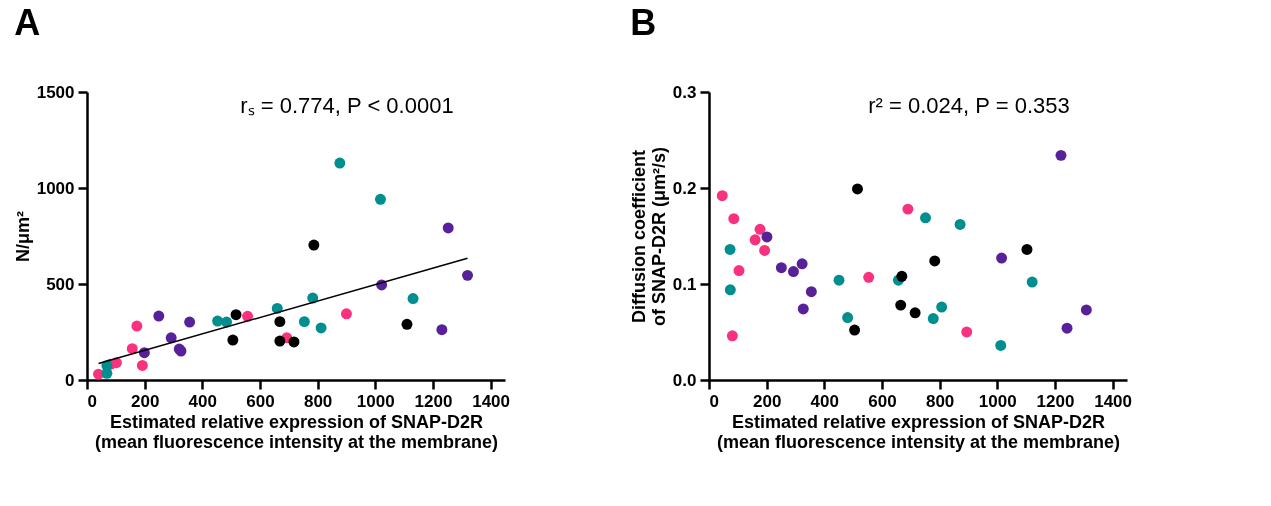 Image resolution: width=1271 pixels, height=506 pixels. I want to click on chart-title: B, so click(643, 22).